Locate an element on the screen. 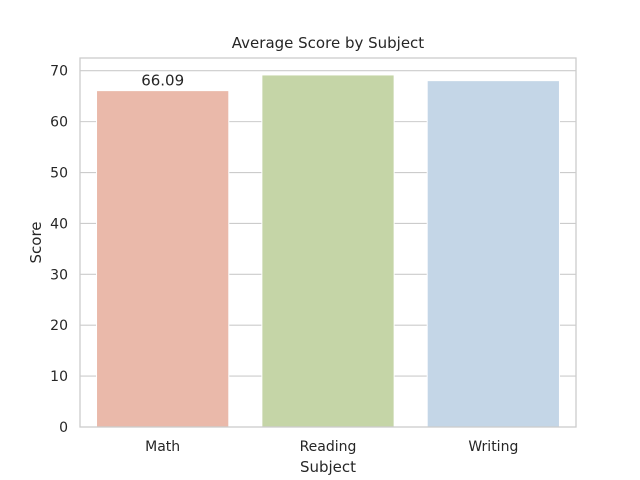 The width and height of the screenshot is (640, 480). y-tick-labels: 0 10 20 30 40 50 60 70 is located at coordinates (59, 250).